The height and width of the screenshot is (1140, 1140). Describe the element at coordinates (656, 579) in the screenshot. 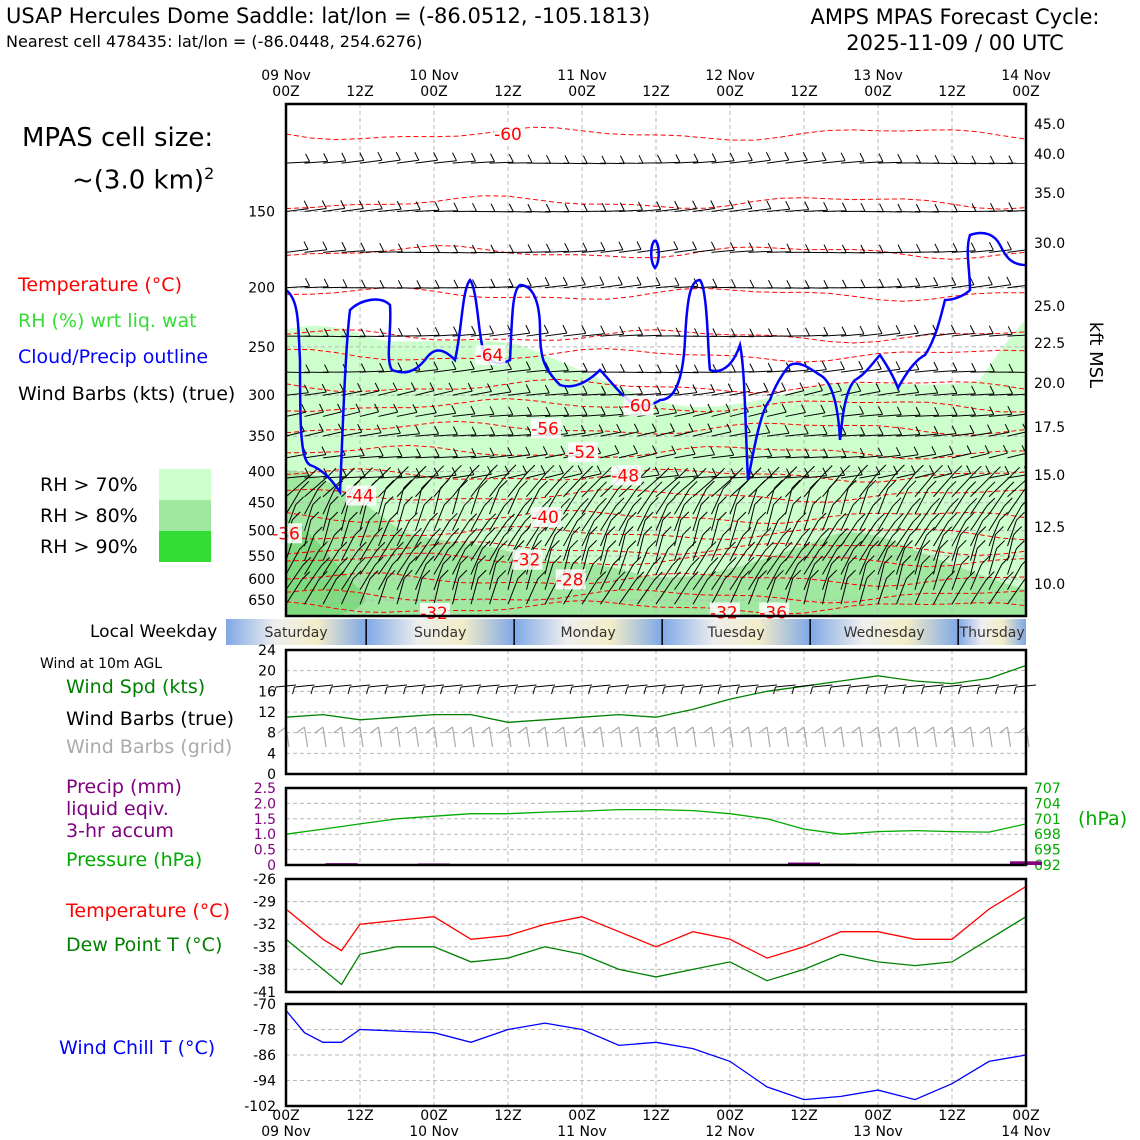

I see `temperature-contour` at that location.